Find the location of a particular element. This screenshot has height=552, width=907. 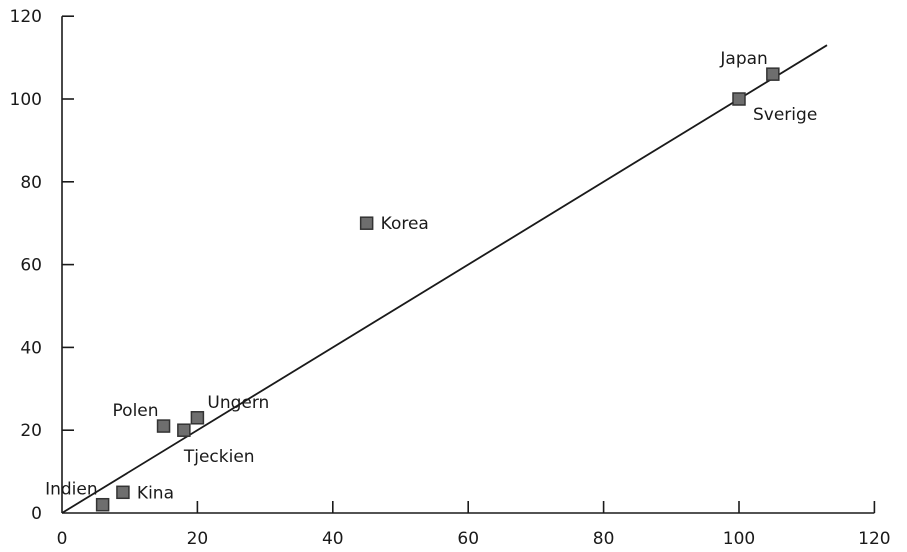

y-axis-ticks: 0 20 40 60 80 100 120 is located at coordinates (42, 265).